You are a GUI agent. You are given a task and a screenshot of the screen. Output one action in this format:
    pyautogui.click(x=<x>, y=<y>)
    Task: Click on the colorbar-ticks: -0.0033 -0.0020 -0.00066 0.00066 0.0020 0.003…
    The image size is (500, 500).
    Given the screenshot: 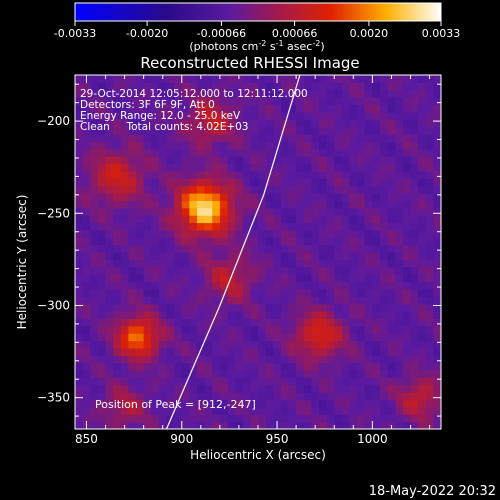 What is the action you would take?
    pyautogui.click(x=257, y=30)
    